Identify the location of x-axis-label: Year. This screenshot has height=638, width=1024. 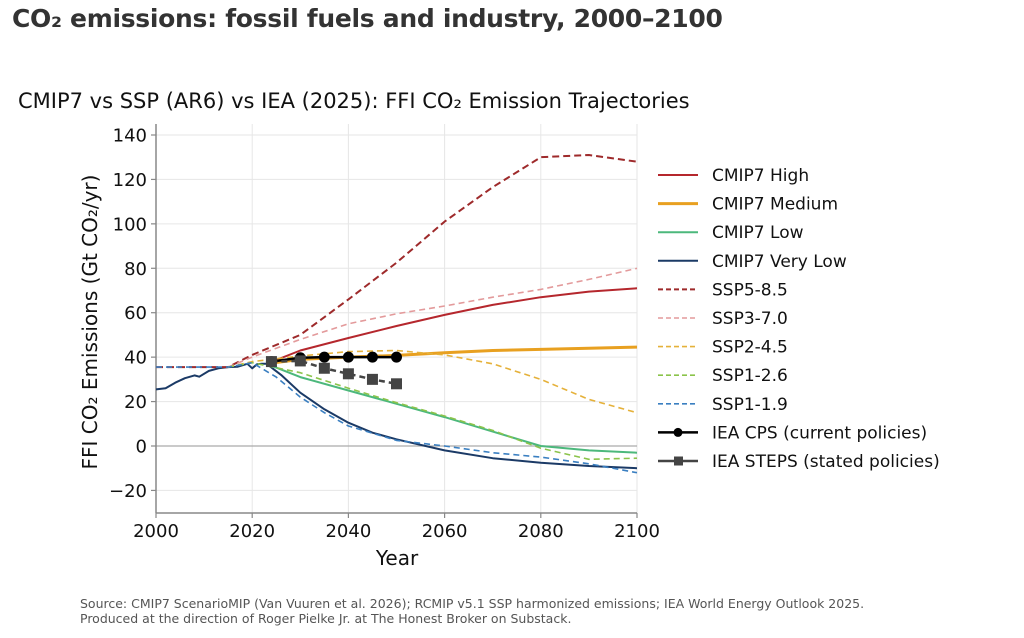
(397, 558).